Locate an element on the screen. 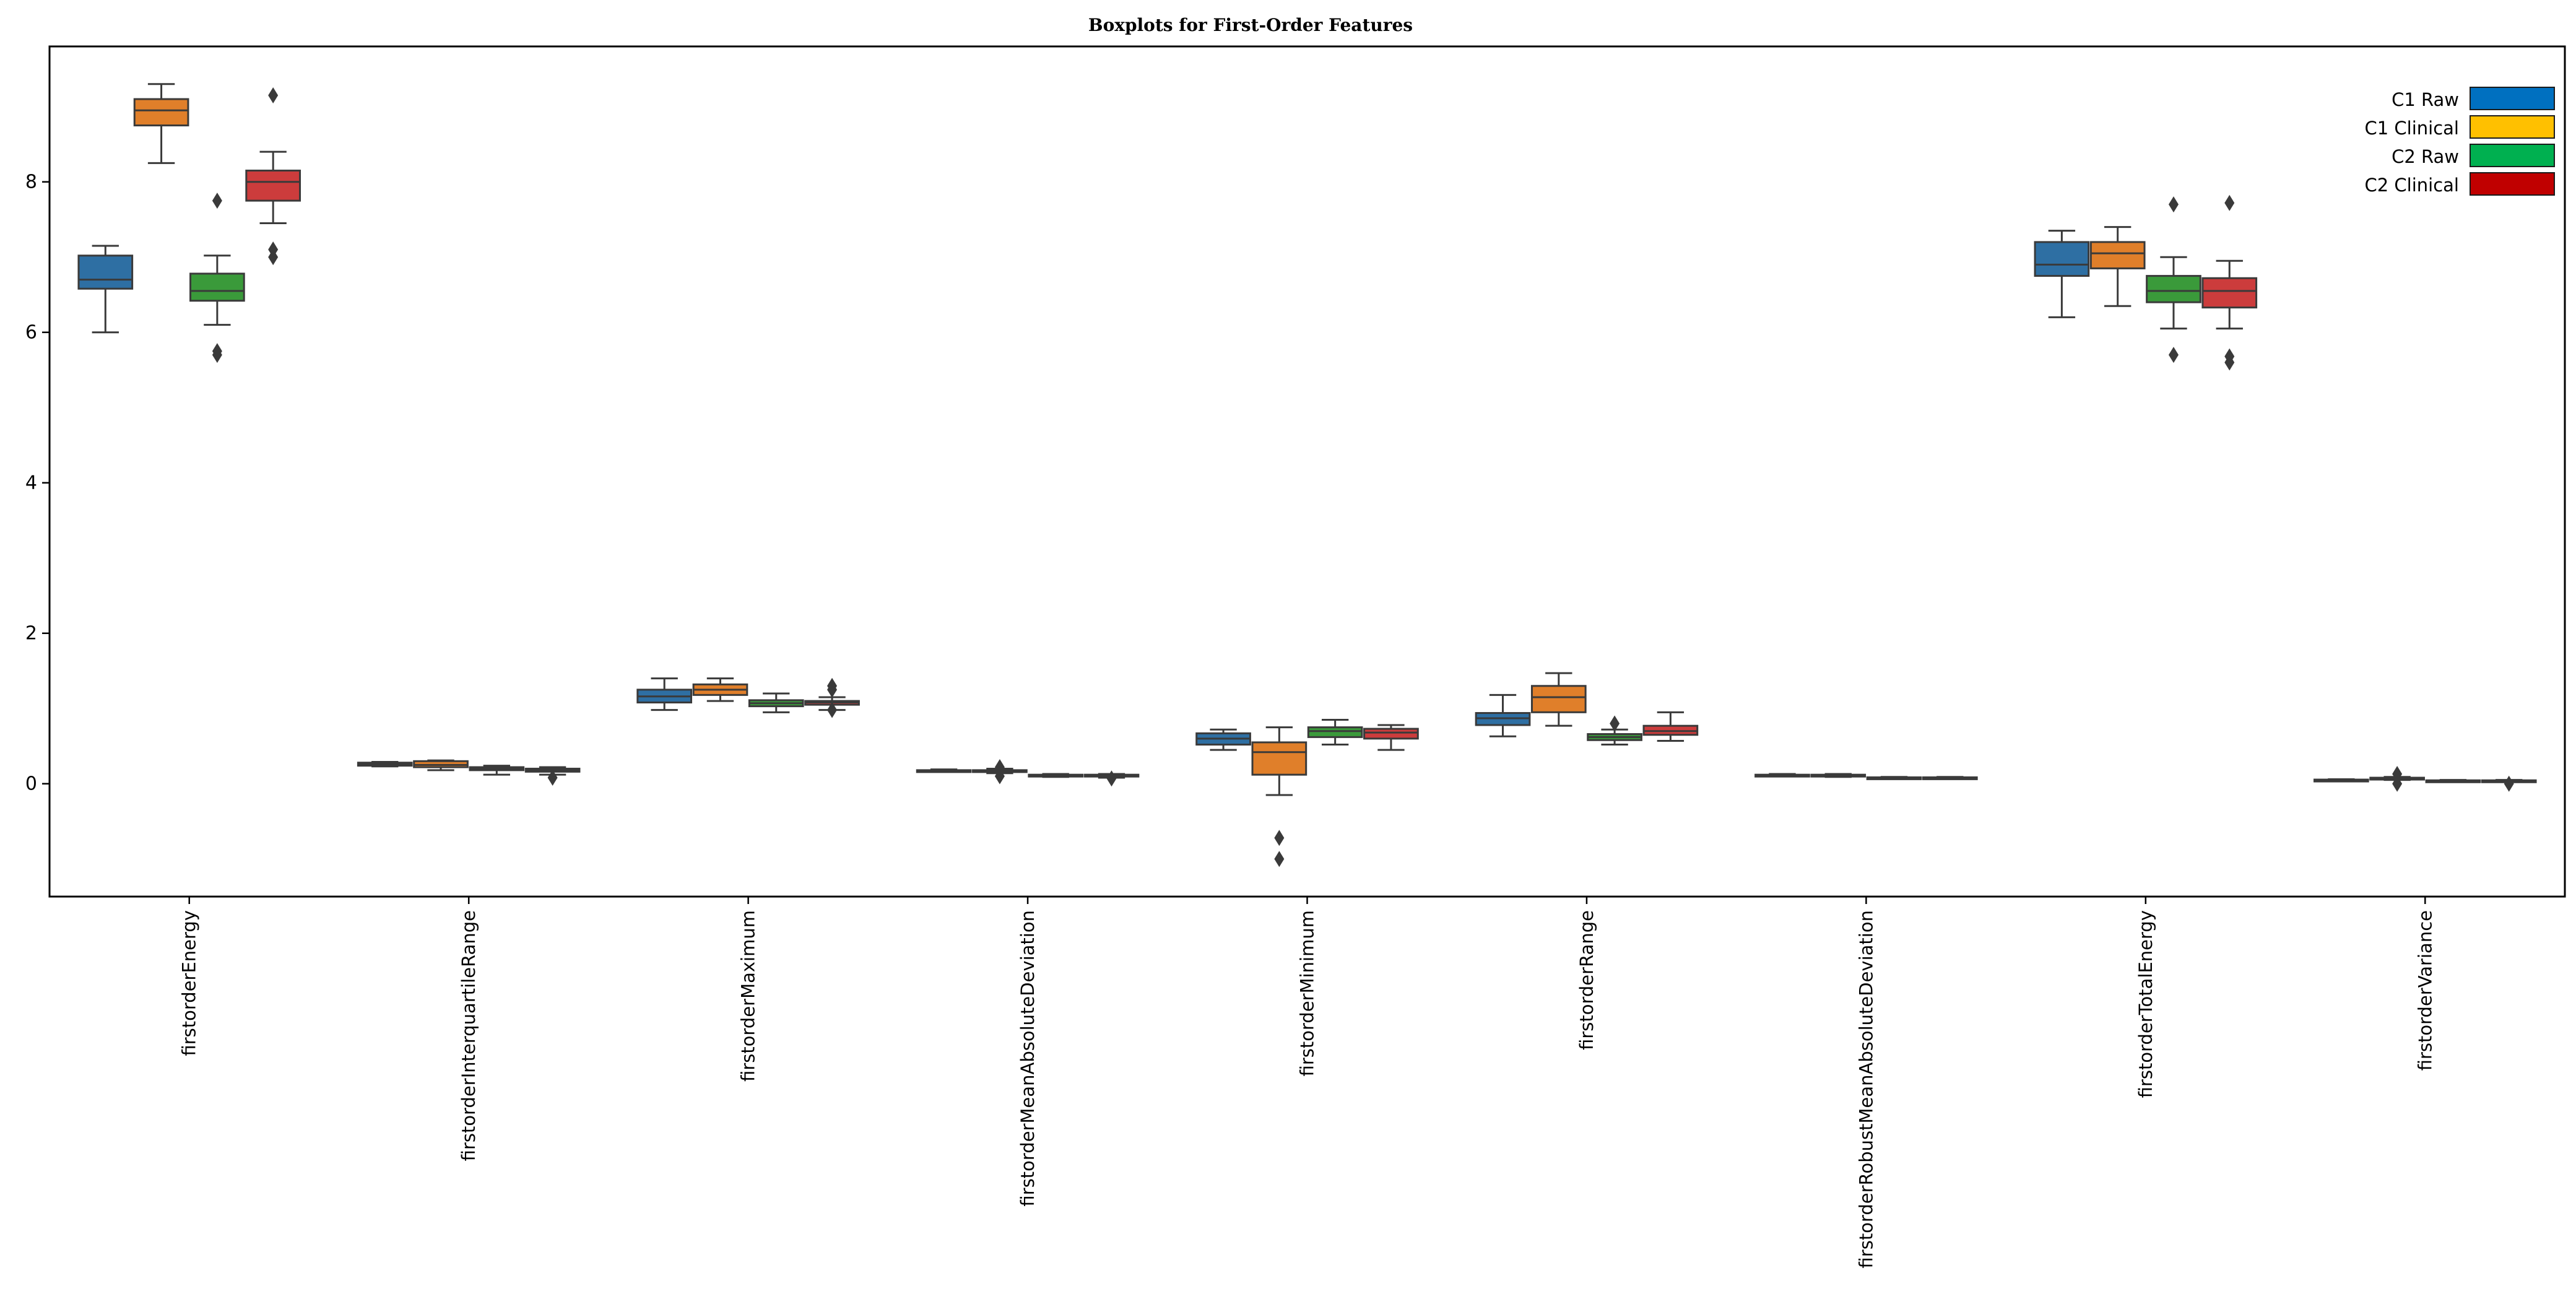 The width and height of the screenshot is (2576, 1304). y-tick-label-8: 8 is located at coordinates (31, 182).